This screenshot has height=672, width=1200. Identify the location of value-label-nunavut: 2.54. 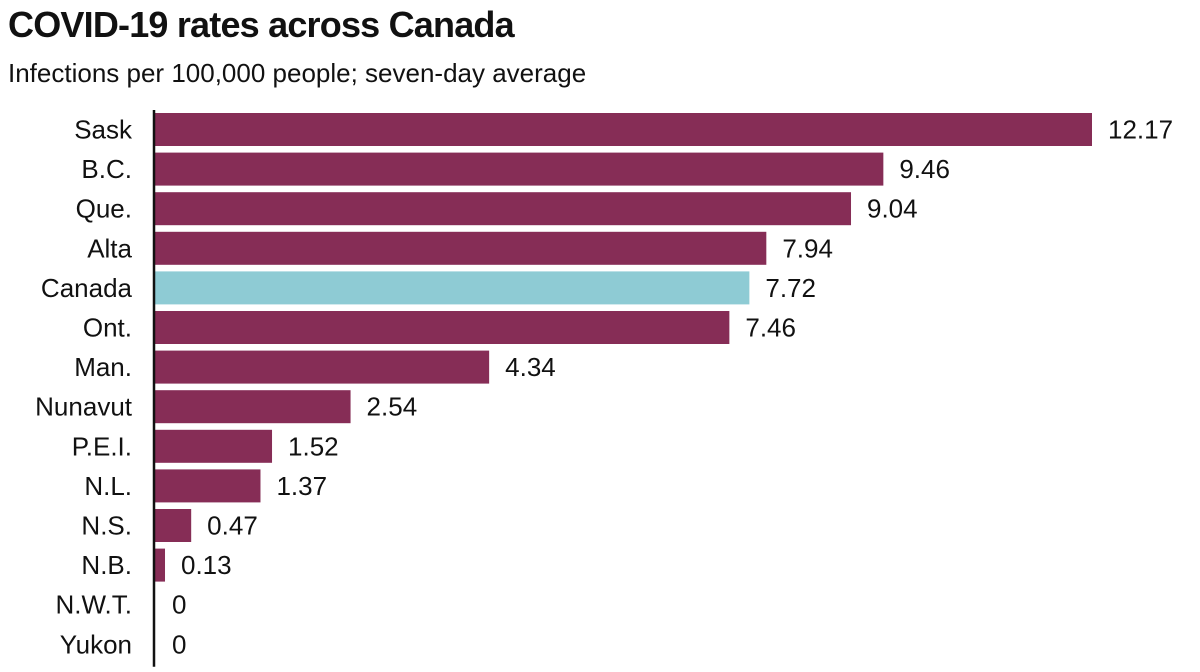
(392, 407).